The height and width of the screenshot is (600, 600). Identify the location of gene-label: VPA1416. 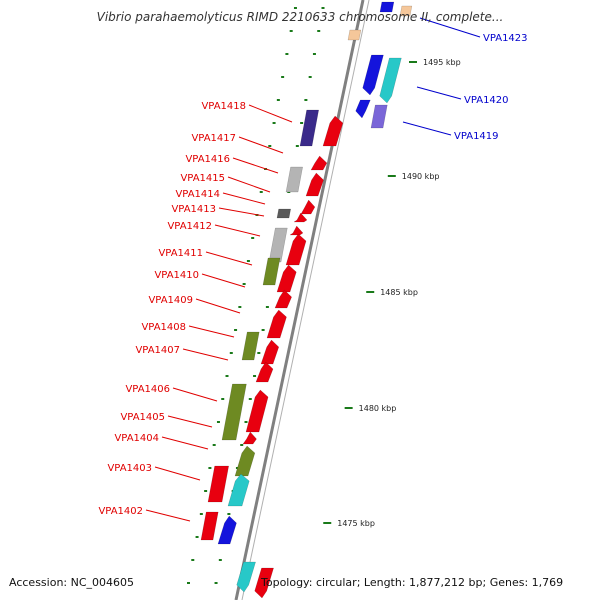
(207, 159).